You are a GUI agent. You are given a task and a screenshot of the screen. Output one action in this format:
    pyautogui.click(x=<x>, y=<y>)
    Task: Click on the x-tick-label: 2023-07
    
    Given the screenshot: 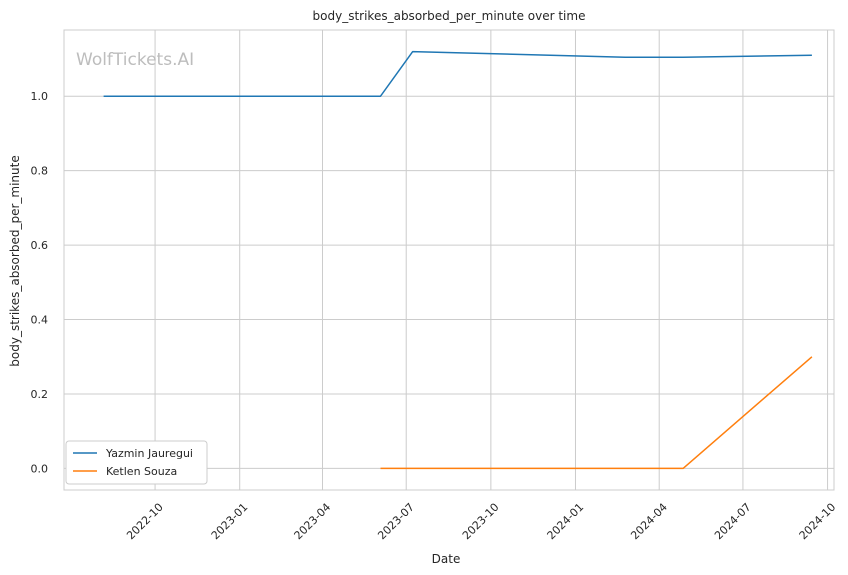 What is the action you would take?
    pyautogui.click(x=396, y=522)
    